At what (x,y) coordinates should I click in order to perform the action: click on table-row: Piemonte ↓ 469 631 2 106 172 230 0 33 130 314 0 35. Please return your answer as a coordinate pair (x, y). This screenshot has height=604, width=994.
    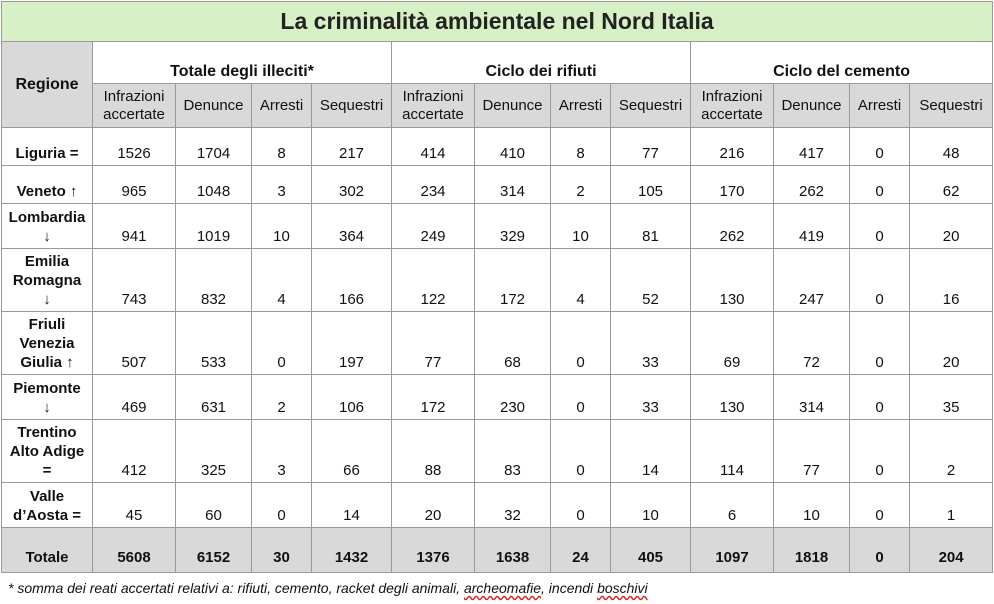
    Looking at the image, I should click on (497, 397).